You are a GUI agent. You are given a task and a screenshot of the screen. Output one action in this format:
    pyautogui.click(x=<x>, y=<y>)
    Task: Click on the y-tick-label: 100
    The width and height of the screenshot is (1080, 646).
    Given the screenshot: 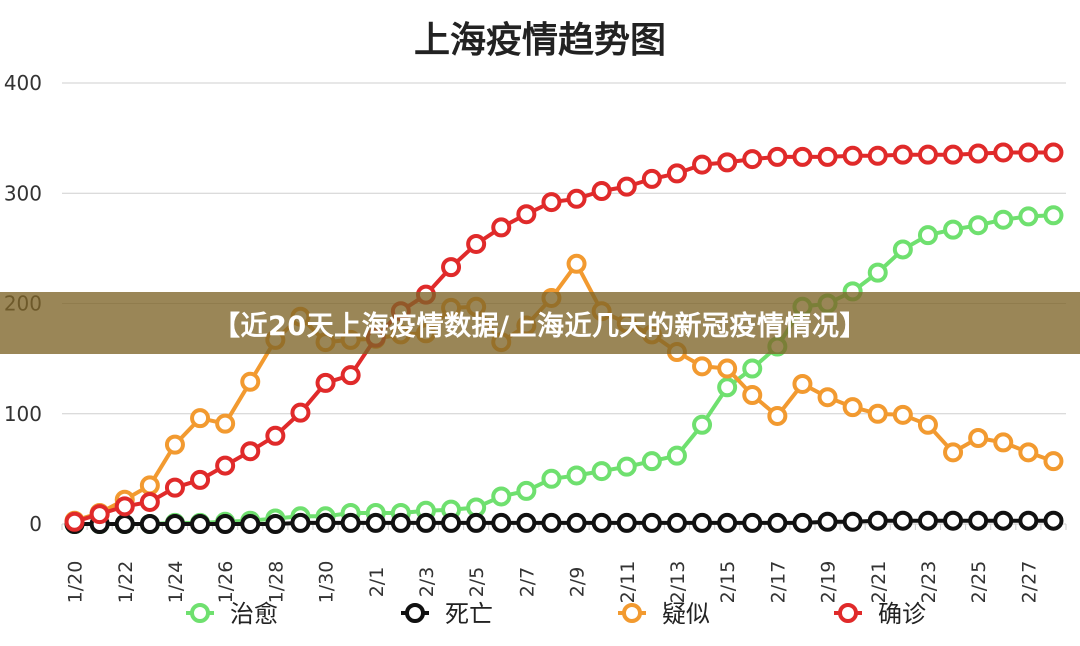 What is the action you would take?
    pyautogui.click(x=23, y=414)
    